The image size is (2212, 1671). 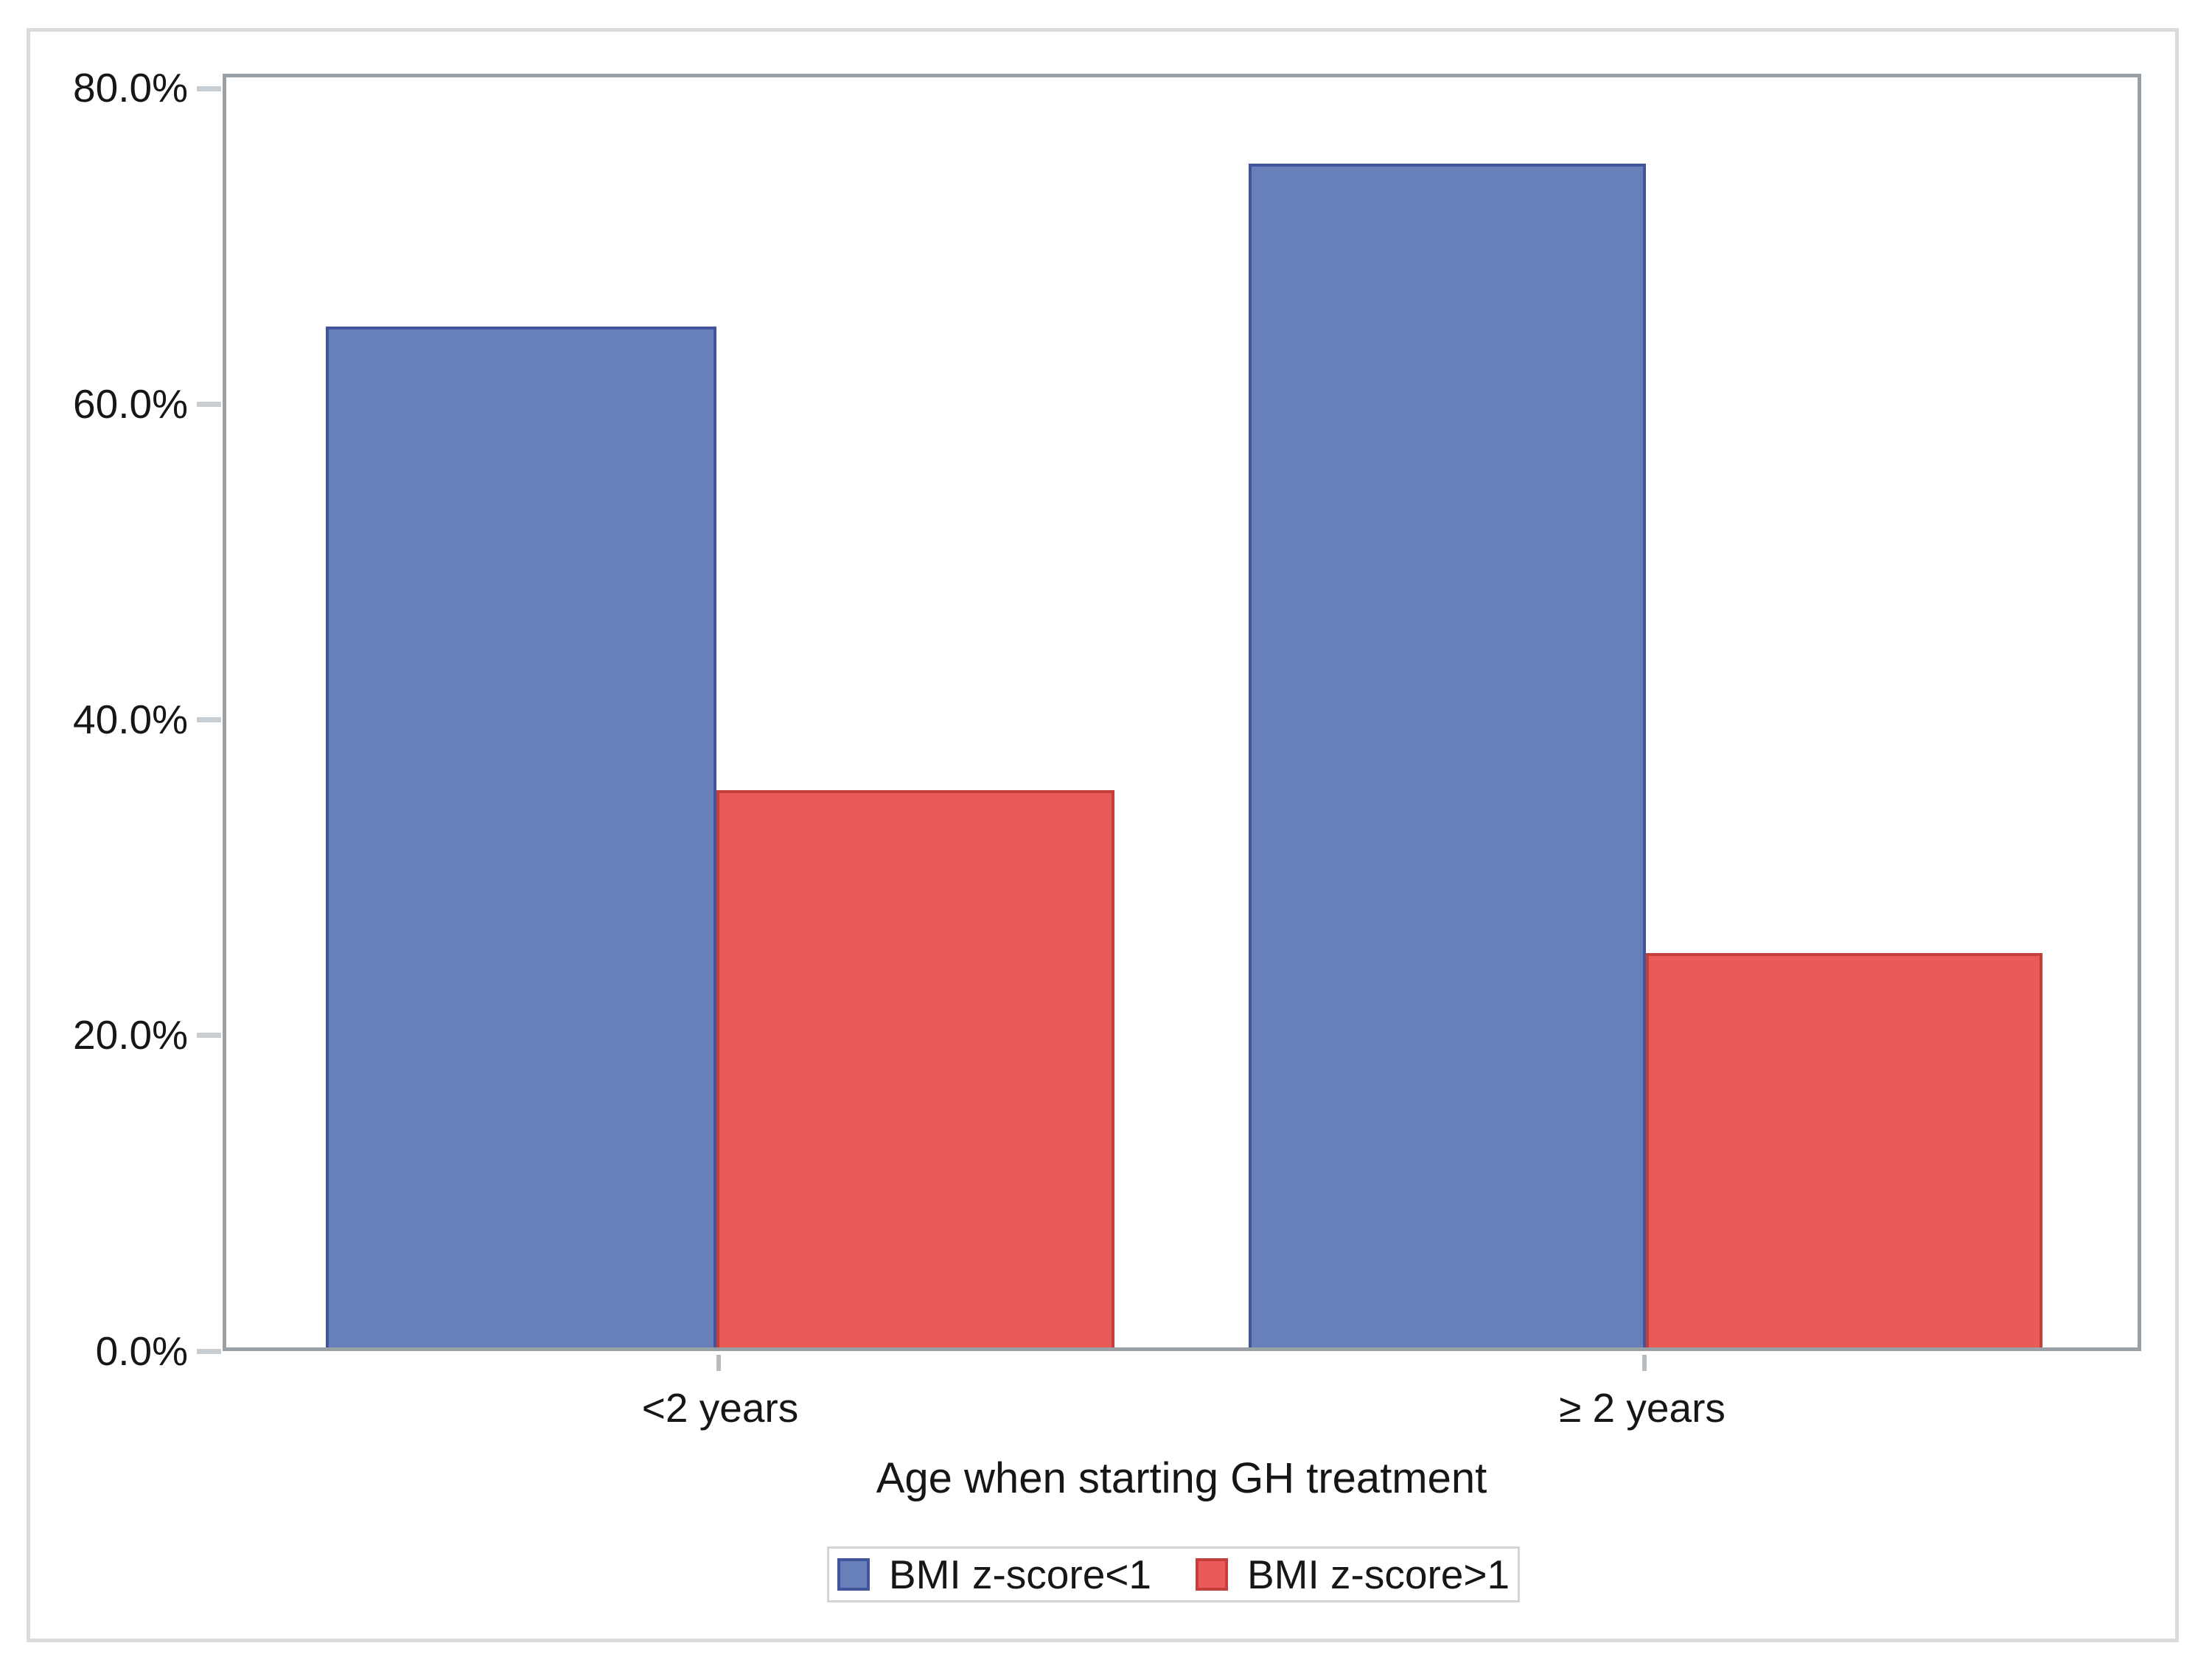 I want to click on x-axis-title: Age when starting GH treatment, so click(x=1181, y=1478).